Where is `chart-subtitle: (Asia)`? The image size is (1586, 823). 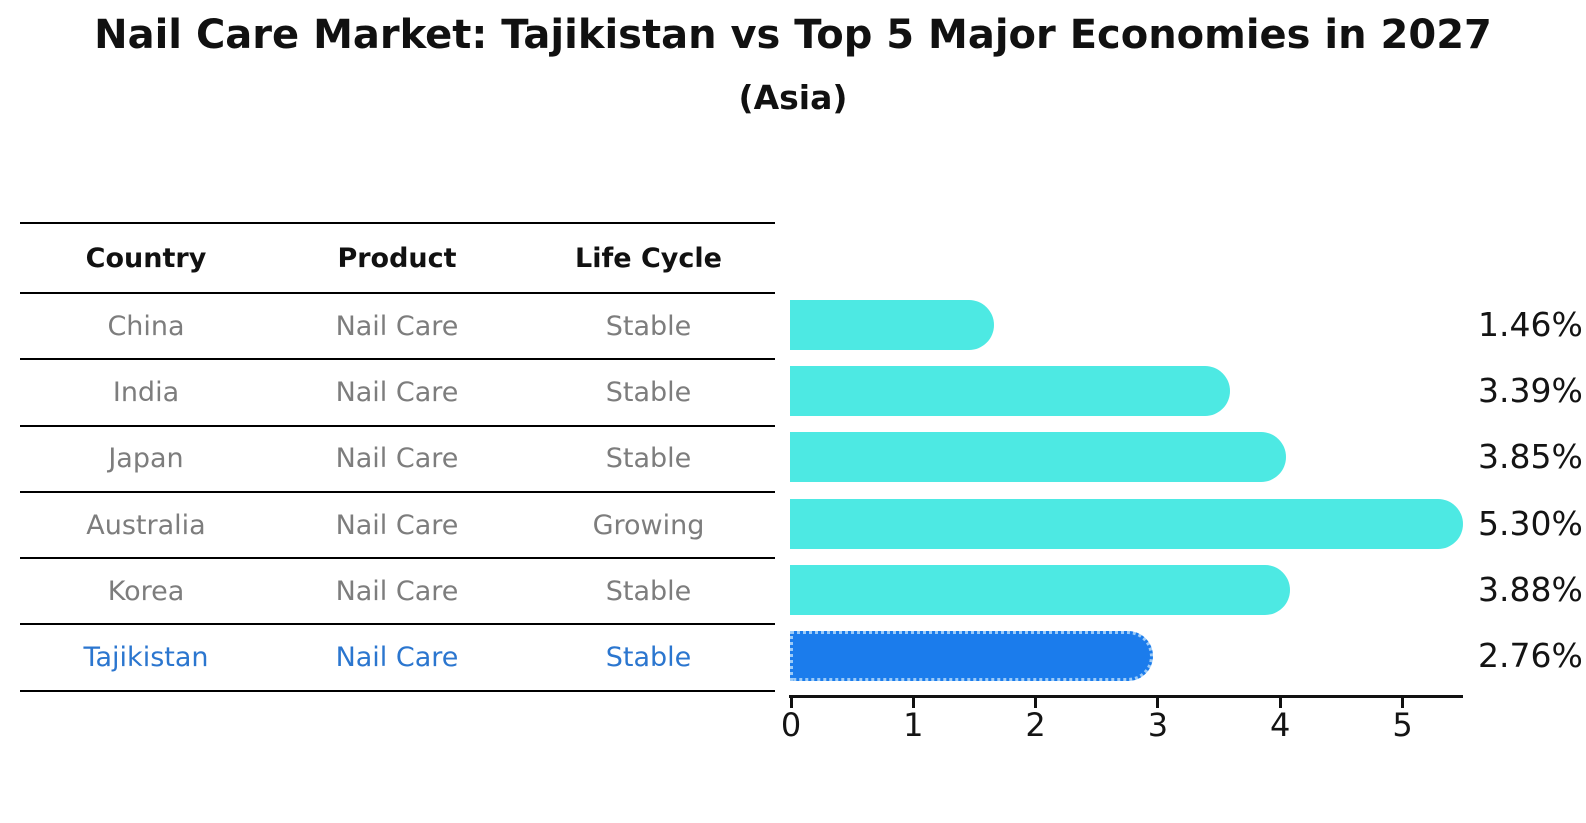 chart-subtitle: (Asia) is located at coordinates (793, 97).